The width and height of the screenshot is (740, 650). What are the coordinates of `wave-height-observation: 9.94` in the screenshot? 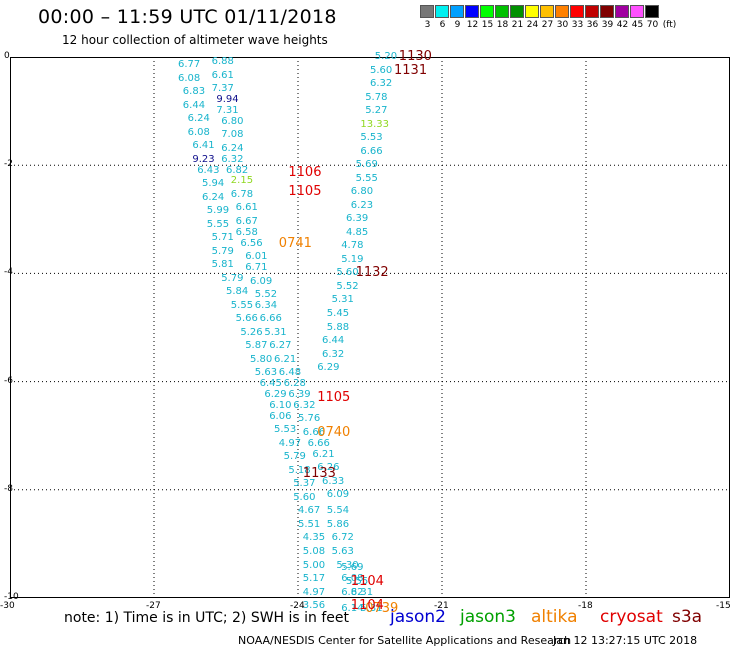 It's located at (227, 100).